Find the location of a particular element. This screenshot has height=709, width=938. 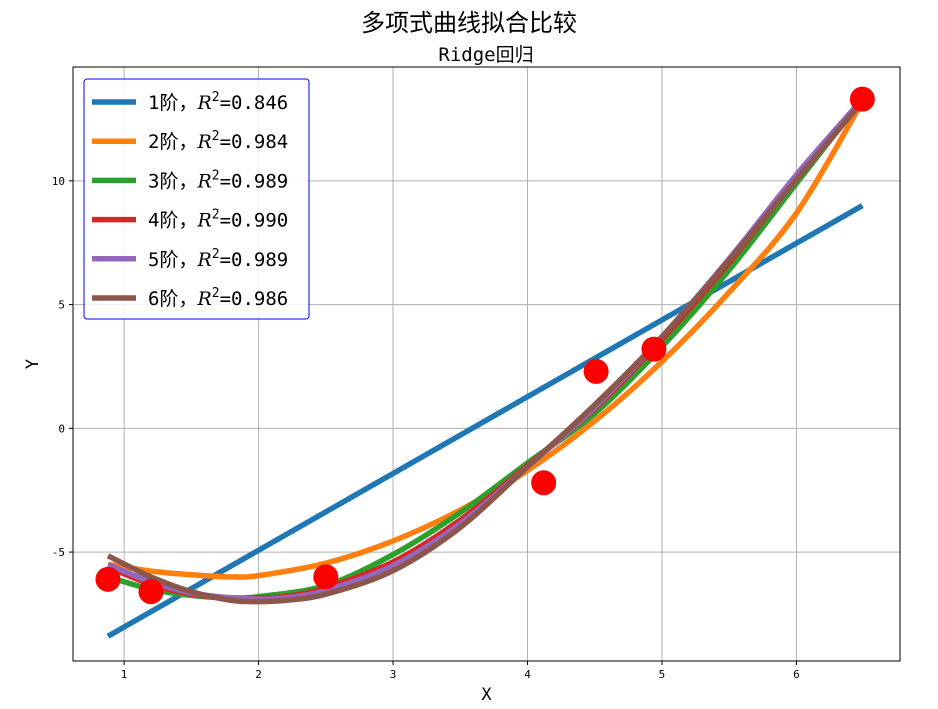

y-tick-label: 0 is located at coordinates (61, 428).